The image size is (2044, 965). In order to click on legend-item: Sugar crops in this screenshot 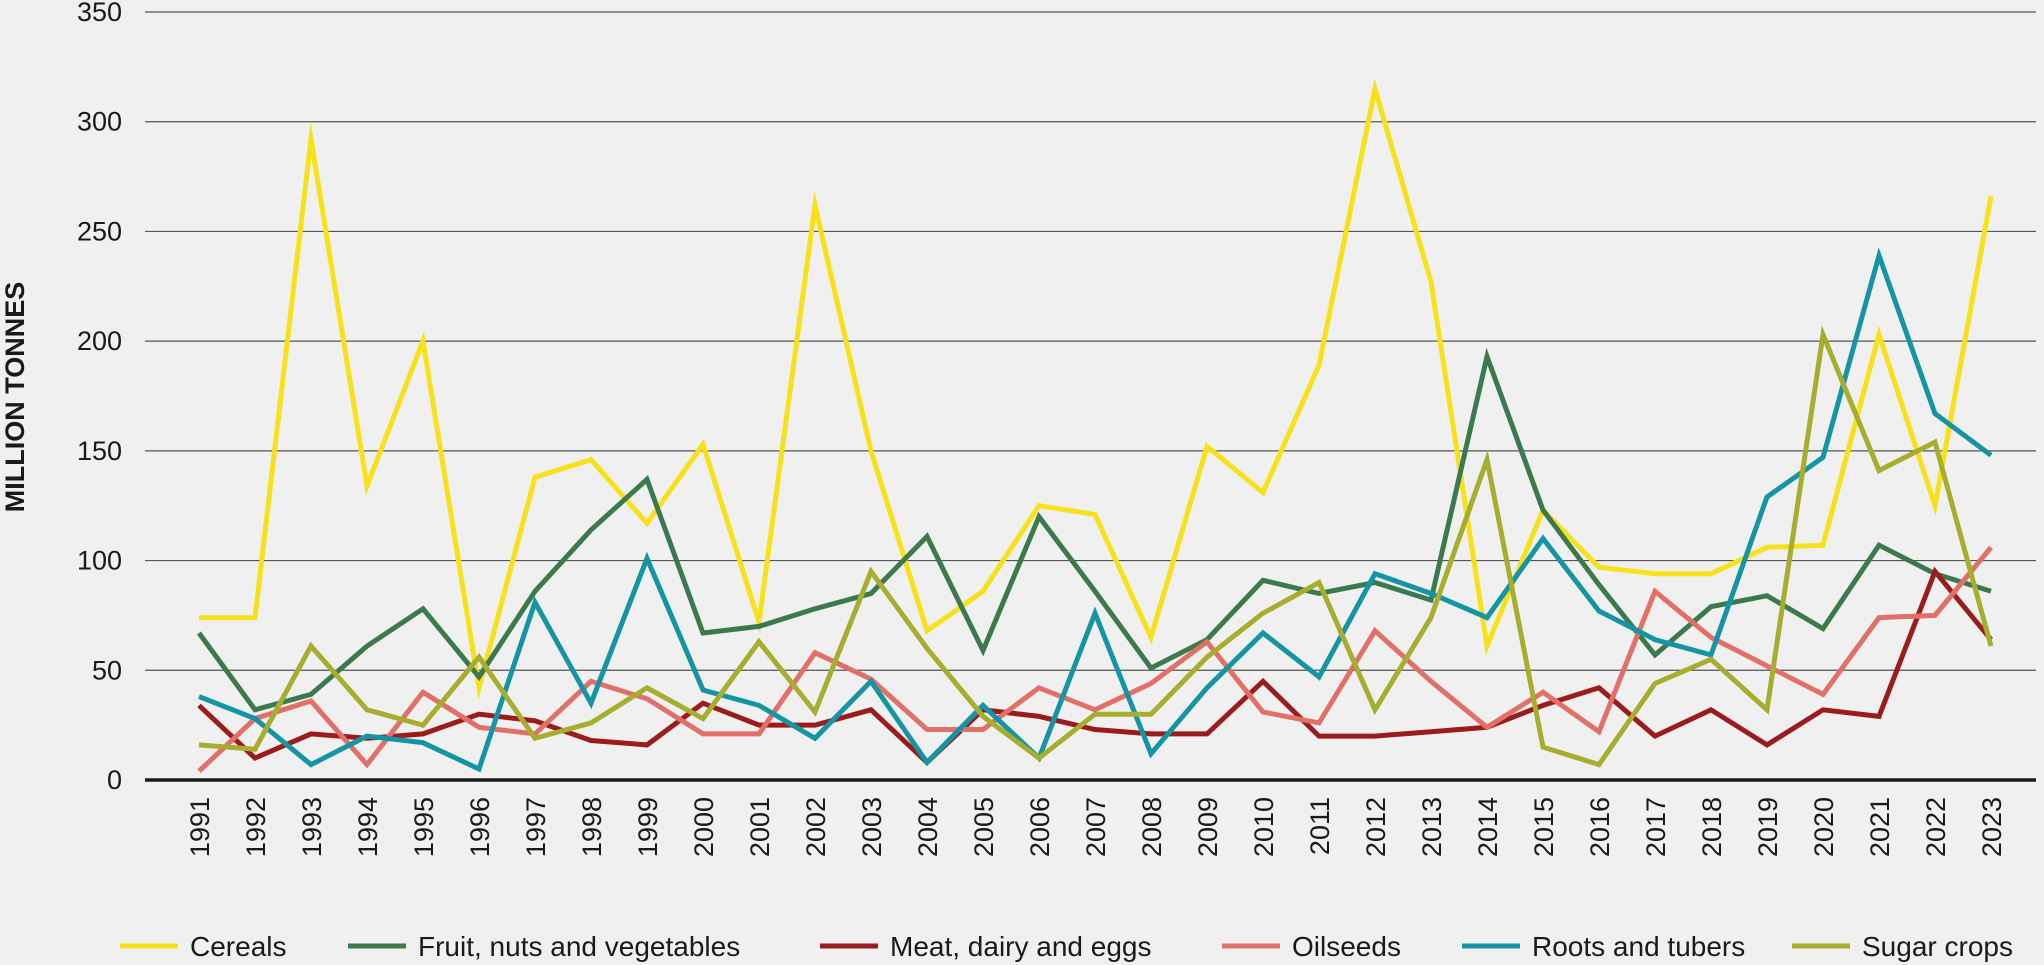, I will do `click(1902, 946)`.